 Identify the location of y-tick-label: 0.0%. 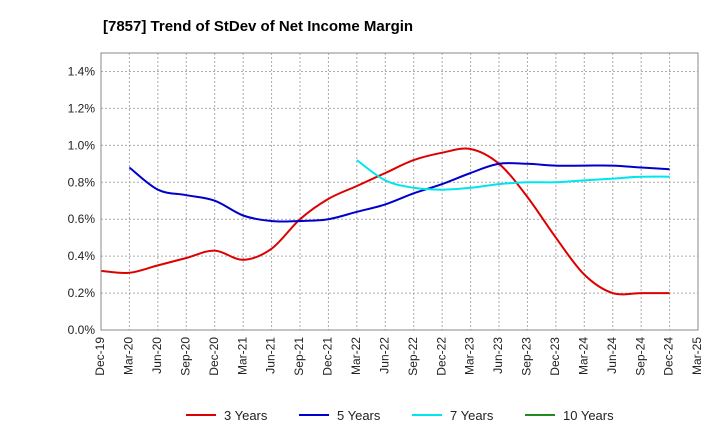
(82, 330).